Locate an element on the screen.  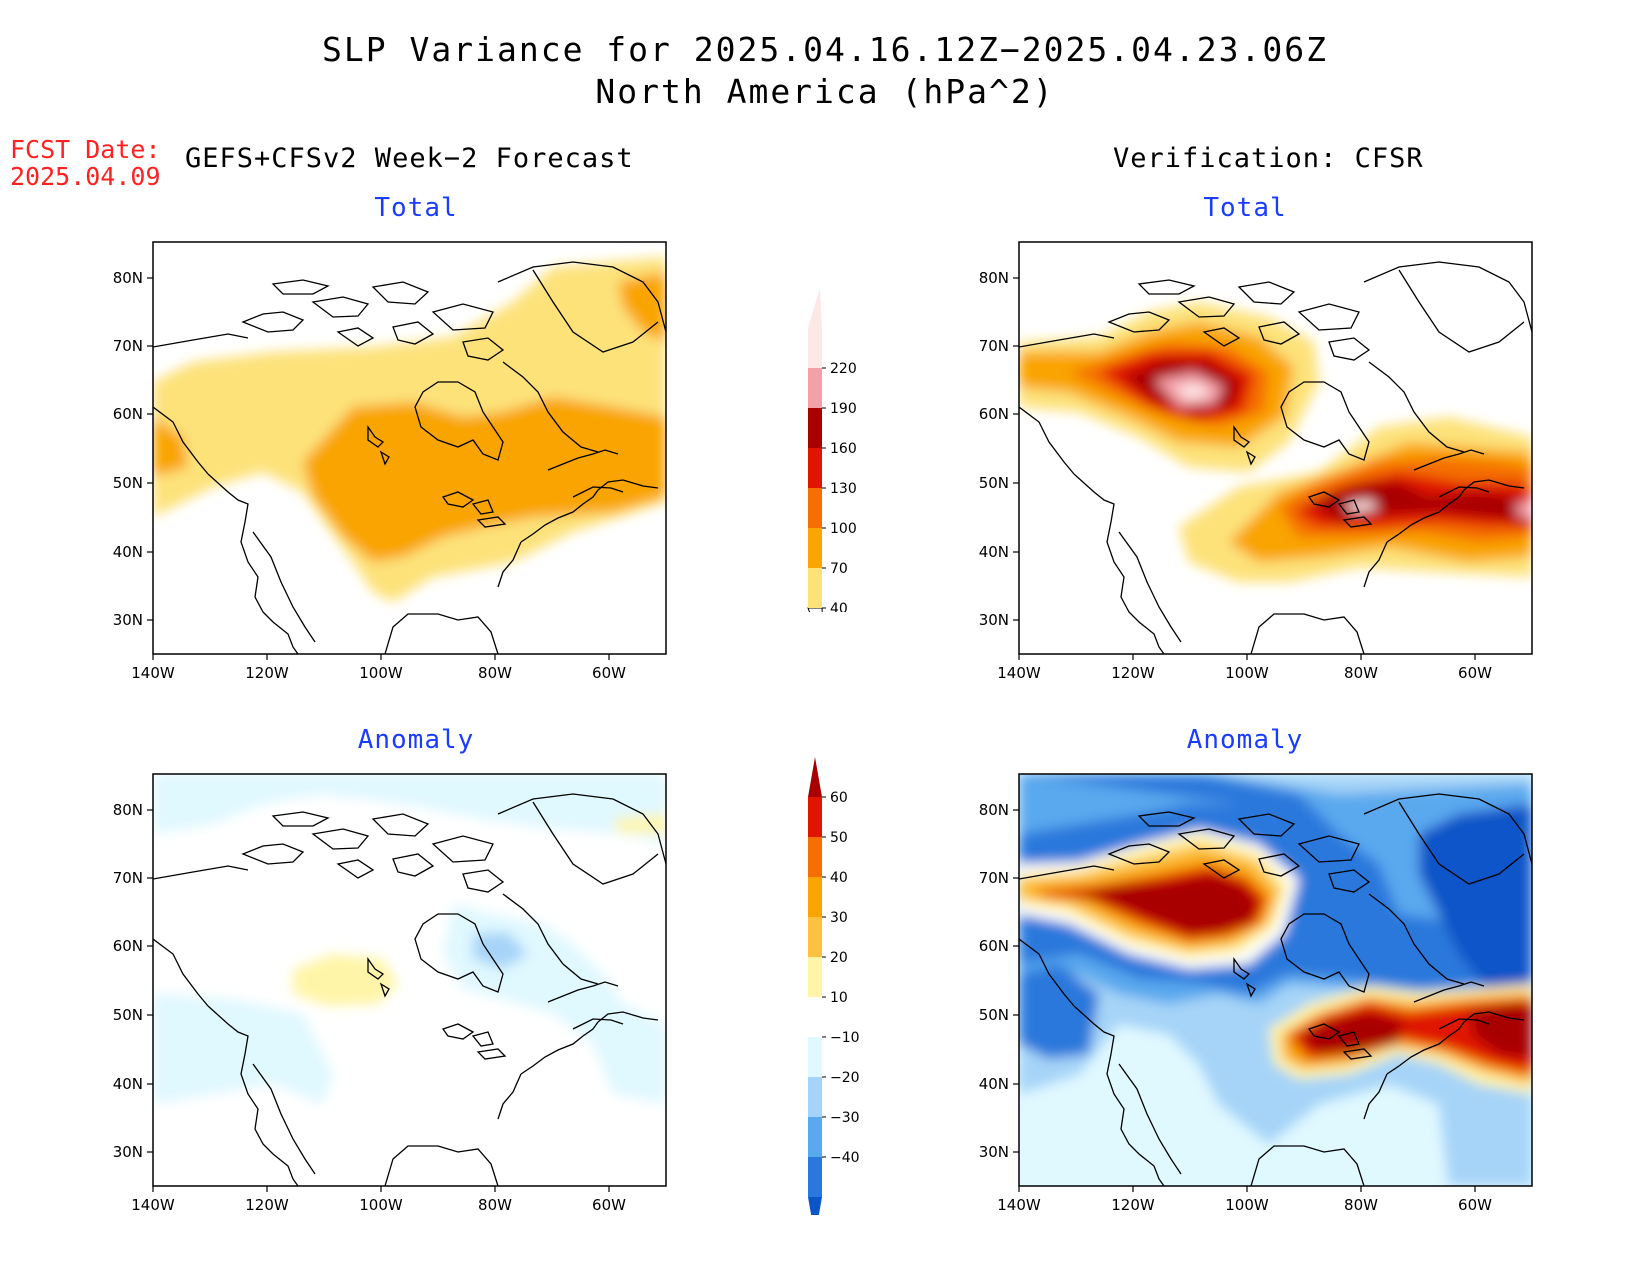
forecast-total-field is located at coordinates (409, 448).